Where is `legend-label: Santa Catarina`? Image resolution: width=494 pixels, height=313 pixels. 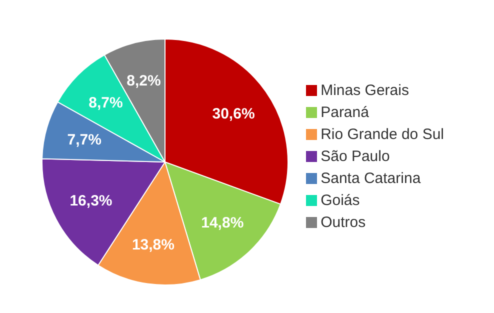
legend-label: Santa Catarina is located at coordinates (370, 178).